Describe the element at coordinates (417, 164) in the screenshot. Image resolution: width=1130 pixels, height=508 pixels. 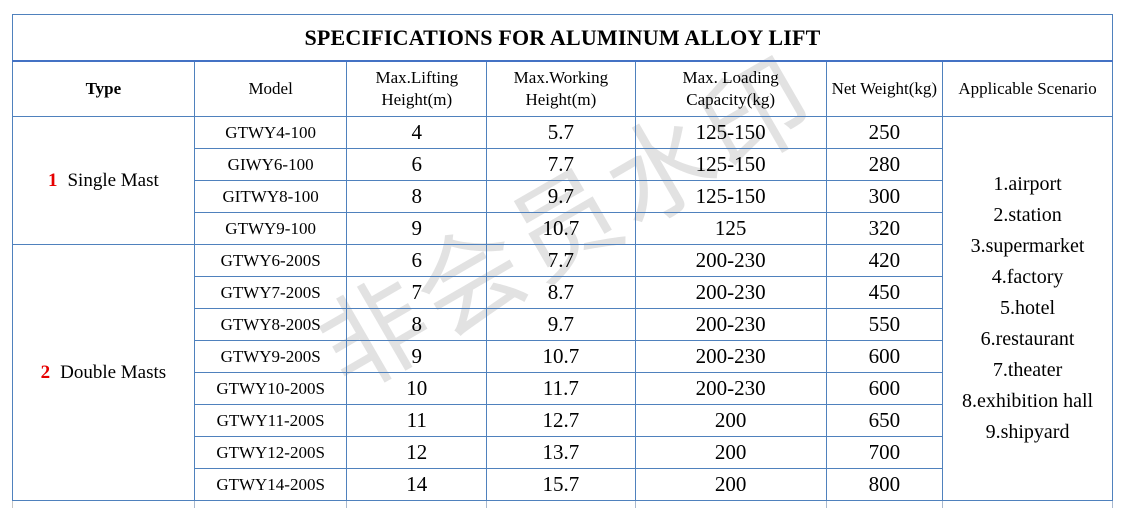
I see `lifting-height-cell: 6` at that location.